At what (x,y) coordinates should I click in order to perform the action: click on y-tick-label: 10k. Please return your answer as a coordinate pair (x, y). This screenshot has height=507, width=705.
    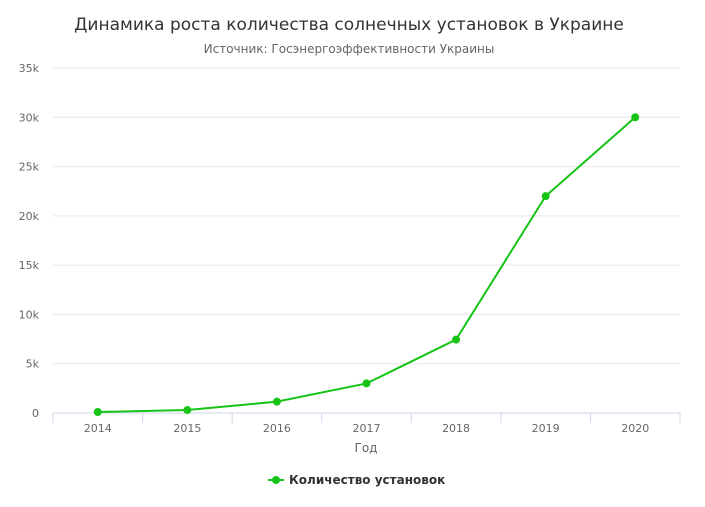
    Looking at the image, I should click on (29, 314).